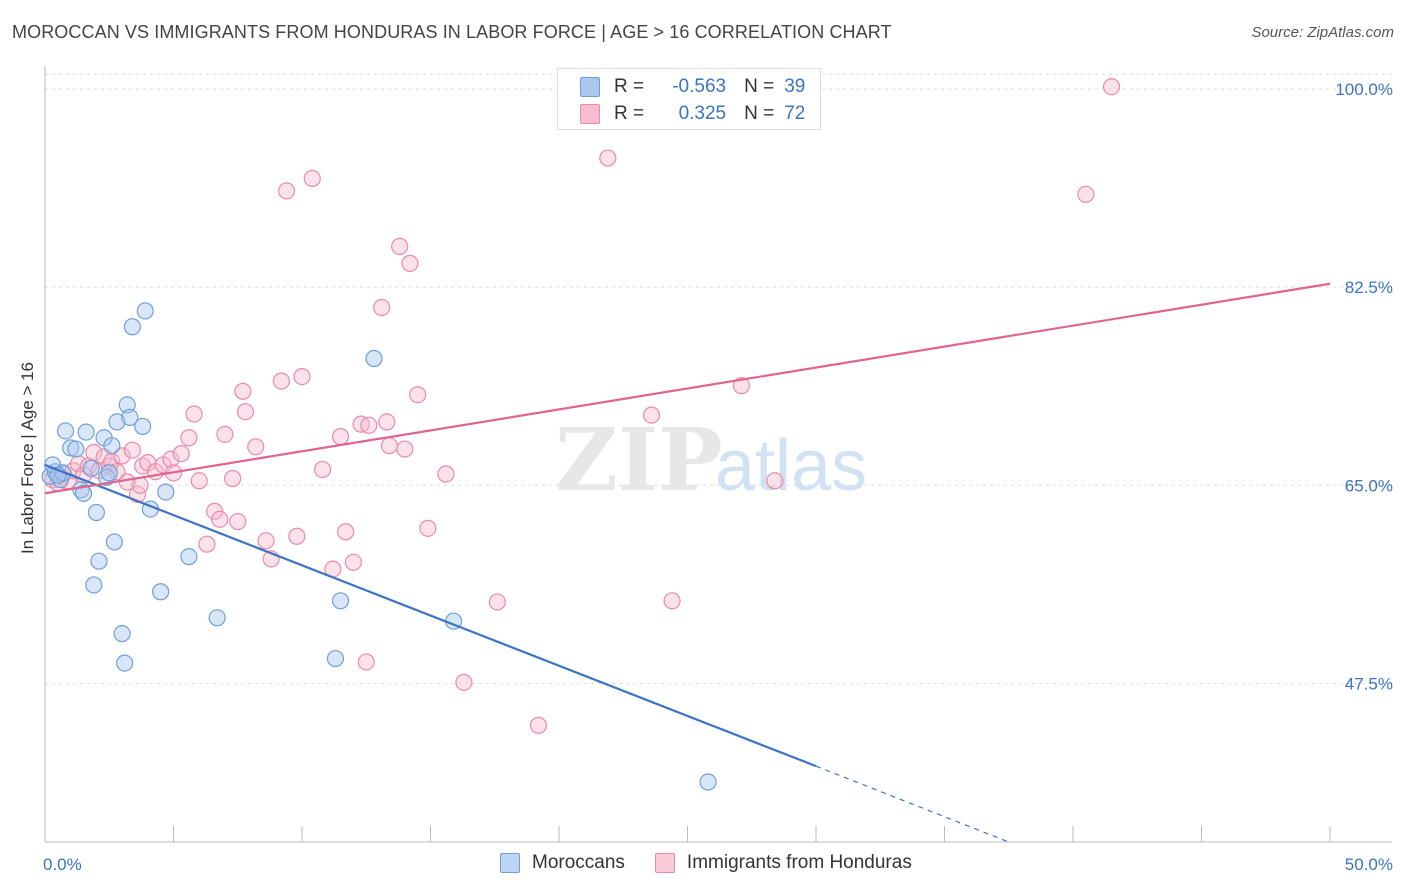 Image resolution: width=1406 pixels, height=892 pixels. What do you see at coordinates (795, 86) in the screenshot?
I see `n-value: 39` at bounding box center [795, 86].